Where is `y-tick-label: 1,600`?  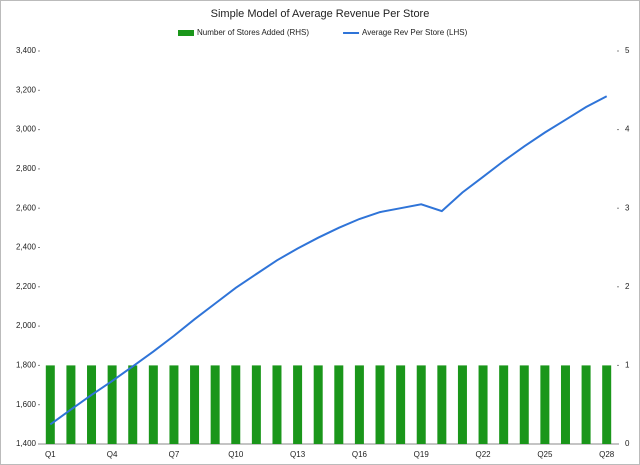
y-tick-label: 1,600 is located at coordinates (26, 404).